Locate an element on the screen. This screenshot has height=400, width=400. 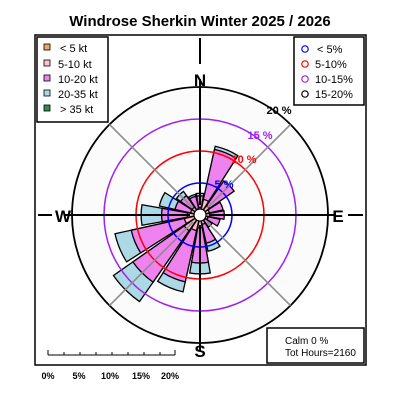
calm-circle is located at coordinates (200, 215).